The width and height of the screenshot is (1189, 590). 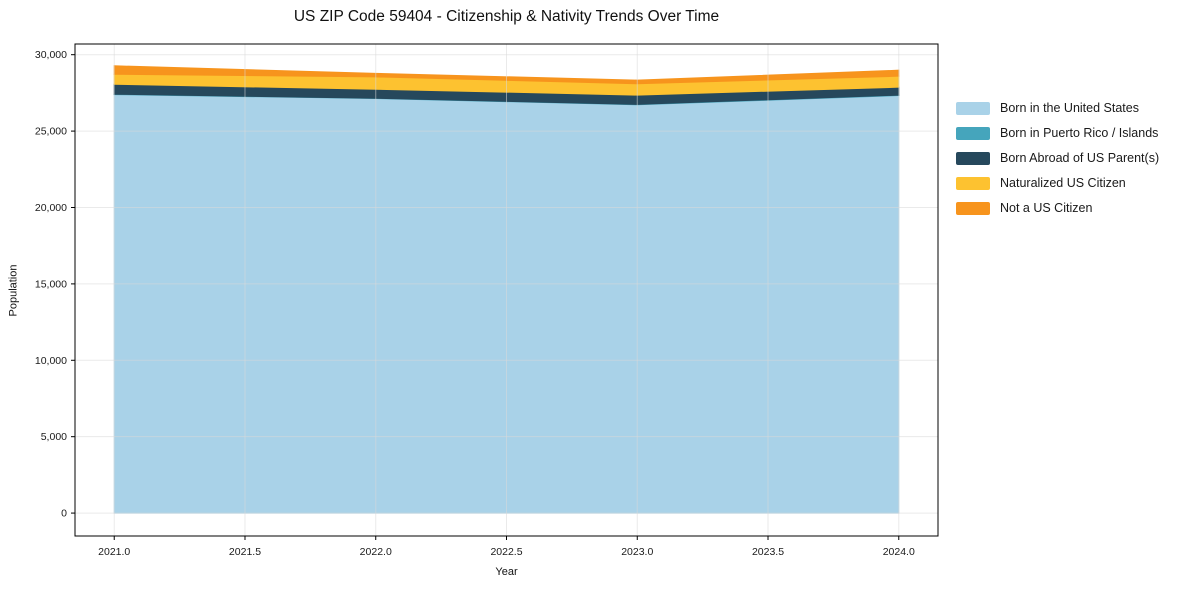 I want to click on legend-item-born-abroad-of-us-parent-s: Born Abroad of US Parent(s), so click(x=1057, y=158).